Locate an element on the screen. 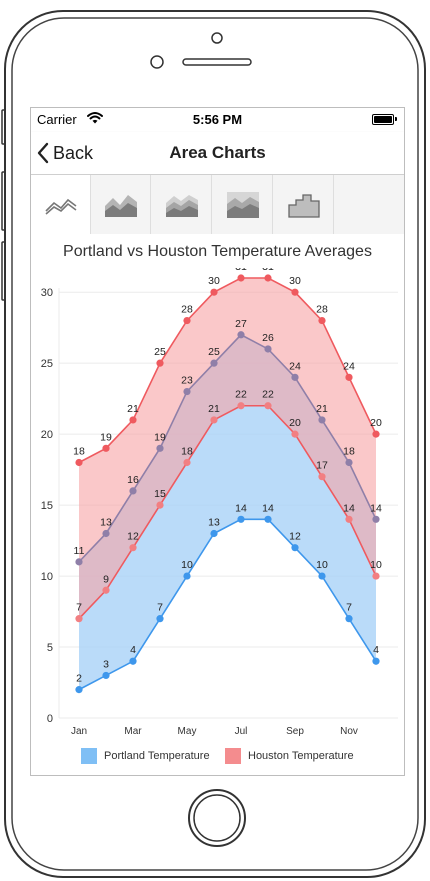  data-label-portland-high: 27 is located at coordinates (241, 324).